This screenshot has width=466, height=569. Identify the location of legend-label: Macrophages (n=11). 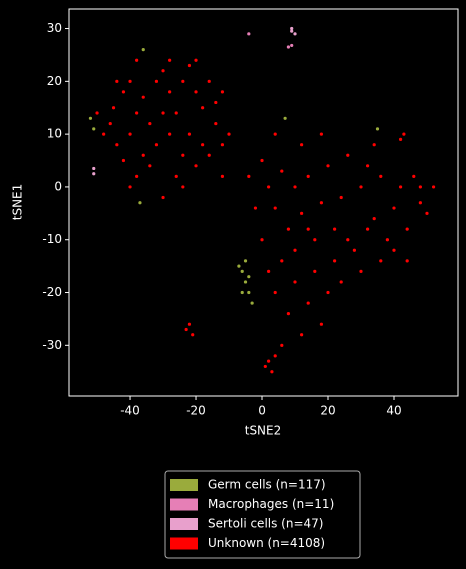
(271, 504).